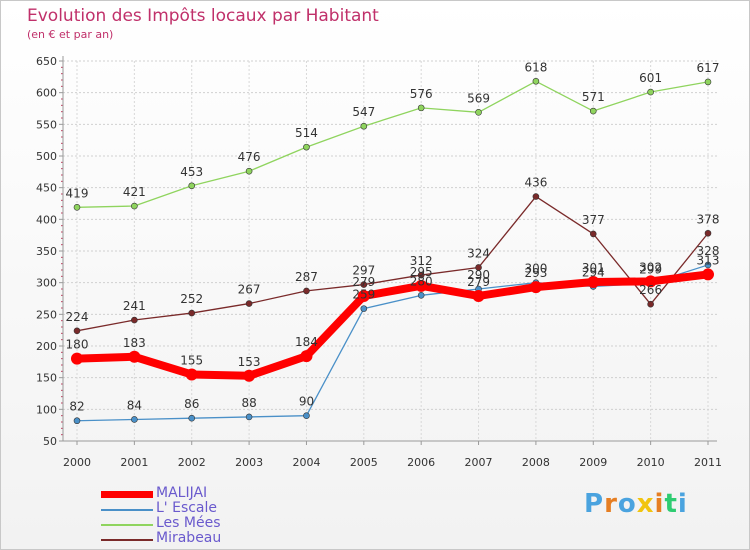  What do you see at coordinates (192, 418) in the screenshot?
I see `point-l-escale-2002` at bounding box center [192, 418].